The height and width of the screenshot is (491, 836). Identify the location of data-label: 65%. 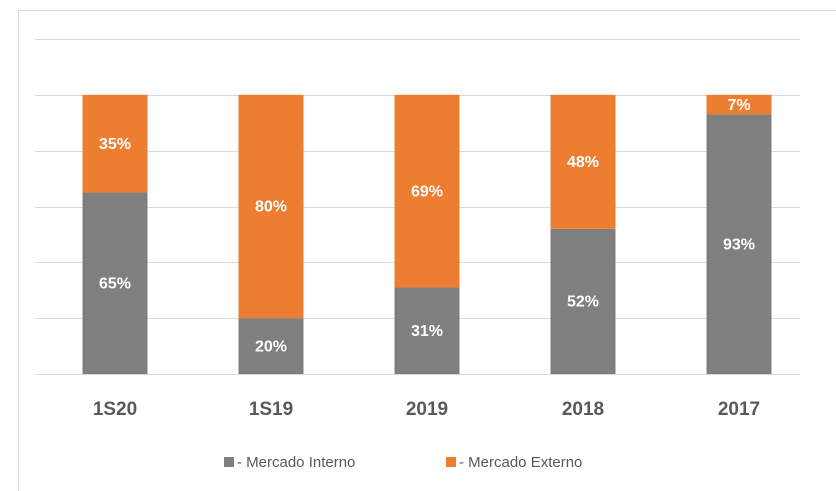
(115, 283).